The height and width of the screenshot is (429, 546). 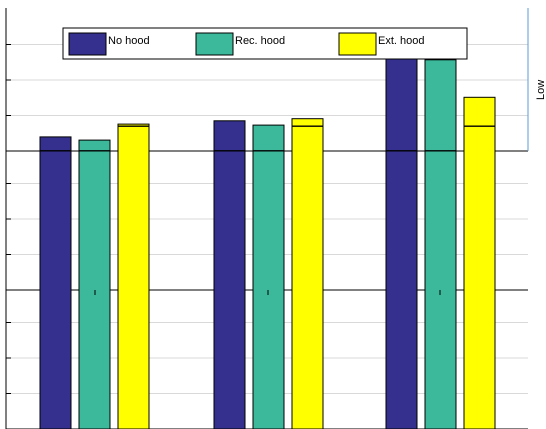 What do you see at coordinates (260, 41) in the screenshot?
I see `legend-label: Rec. hood` at bounding box center [260, 41].